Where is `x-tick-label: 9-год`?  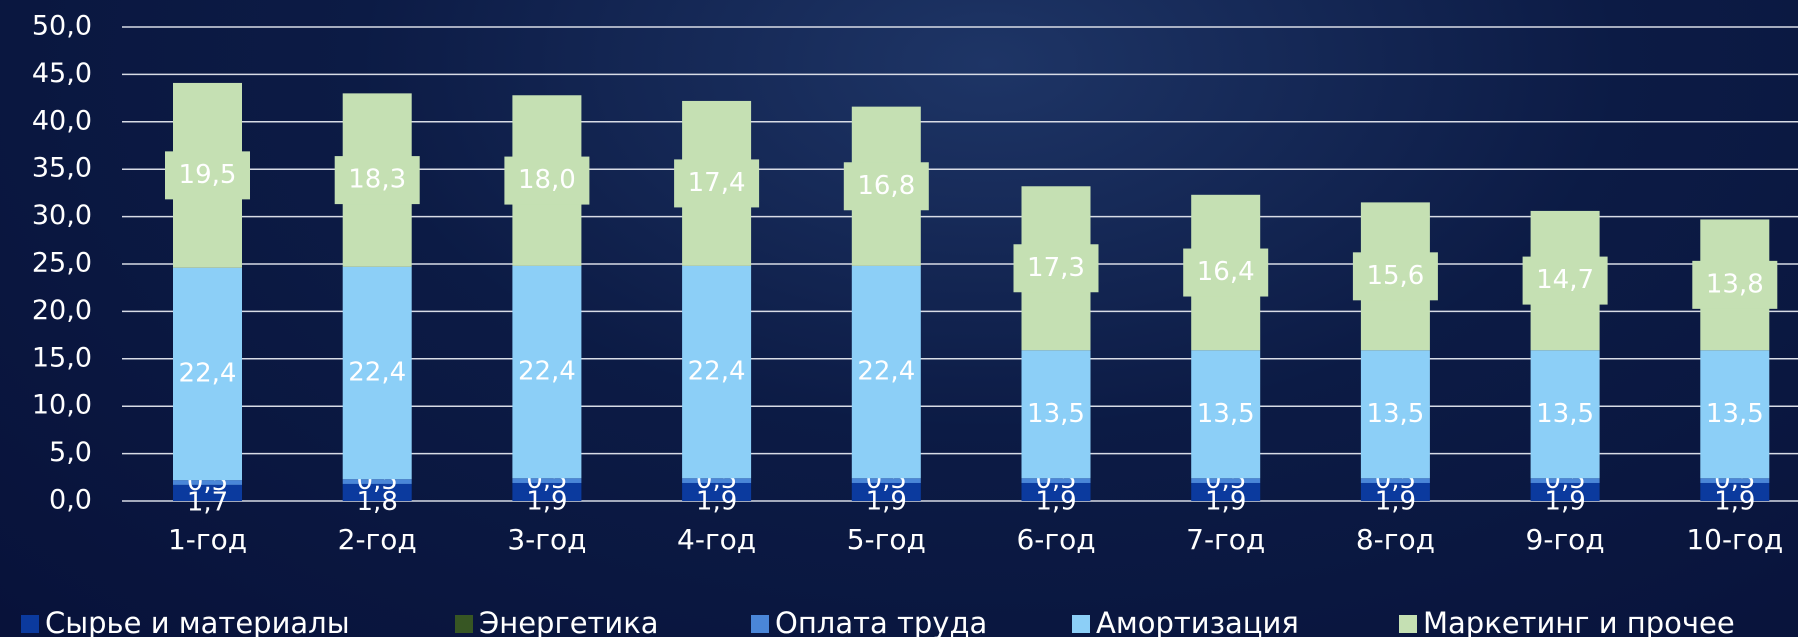 x-tick-label: 9-год is located at coordinates (1565, 539).